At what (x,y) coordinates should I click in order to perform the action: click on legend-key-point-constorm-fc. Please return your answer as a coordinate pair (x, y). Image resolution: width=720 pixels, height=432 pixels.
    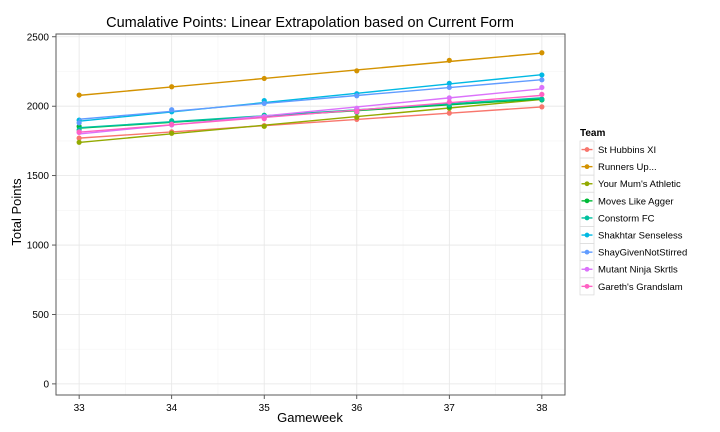
    Looking at the image, I should click on (587, 218).